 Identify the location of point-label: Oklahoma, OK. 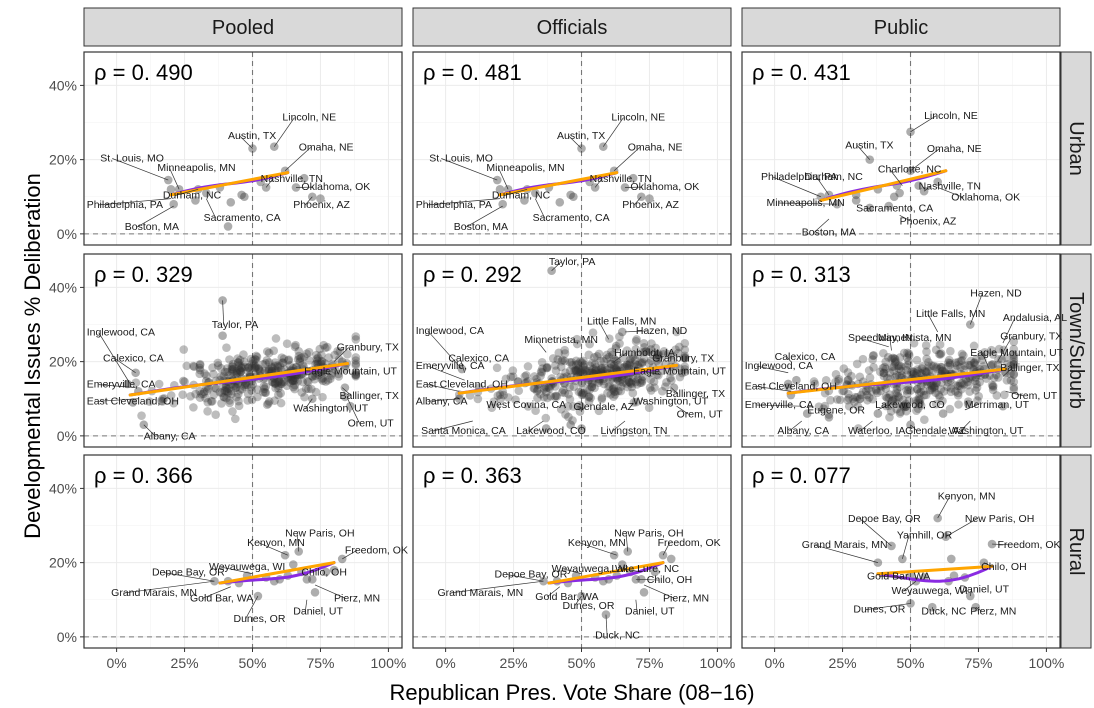
(985, 197).